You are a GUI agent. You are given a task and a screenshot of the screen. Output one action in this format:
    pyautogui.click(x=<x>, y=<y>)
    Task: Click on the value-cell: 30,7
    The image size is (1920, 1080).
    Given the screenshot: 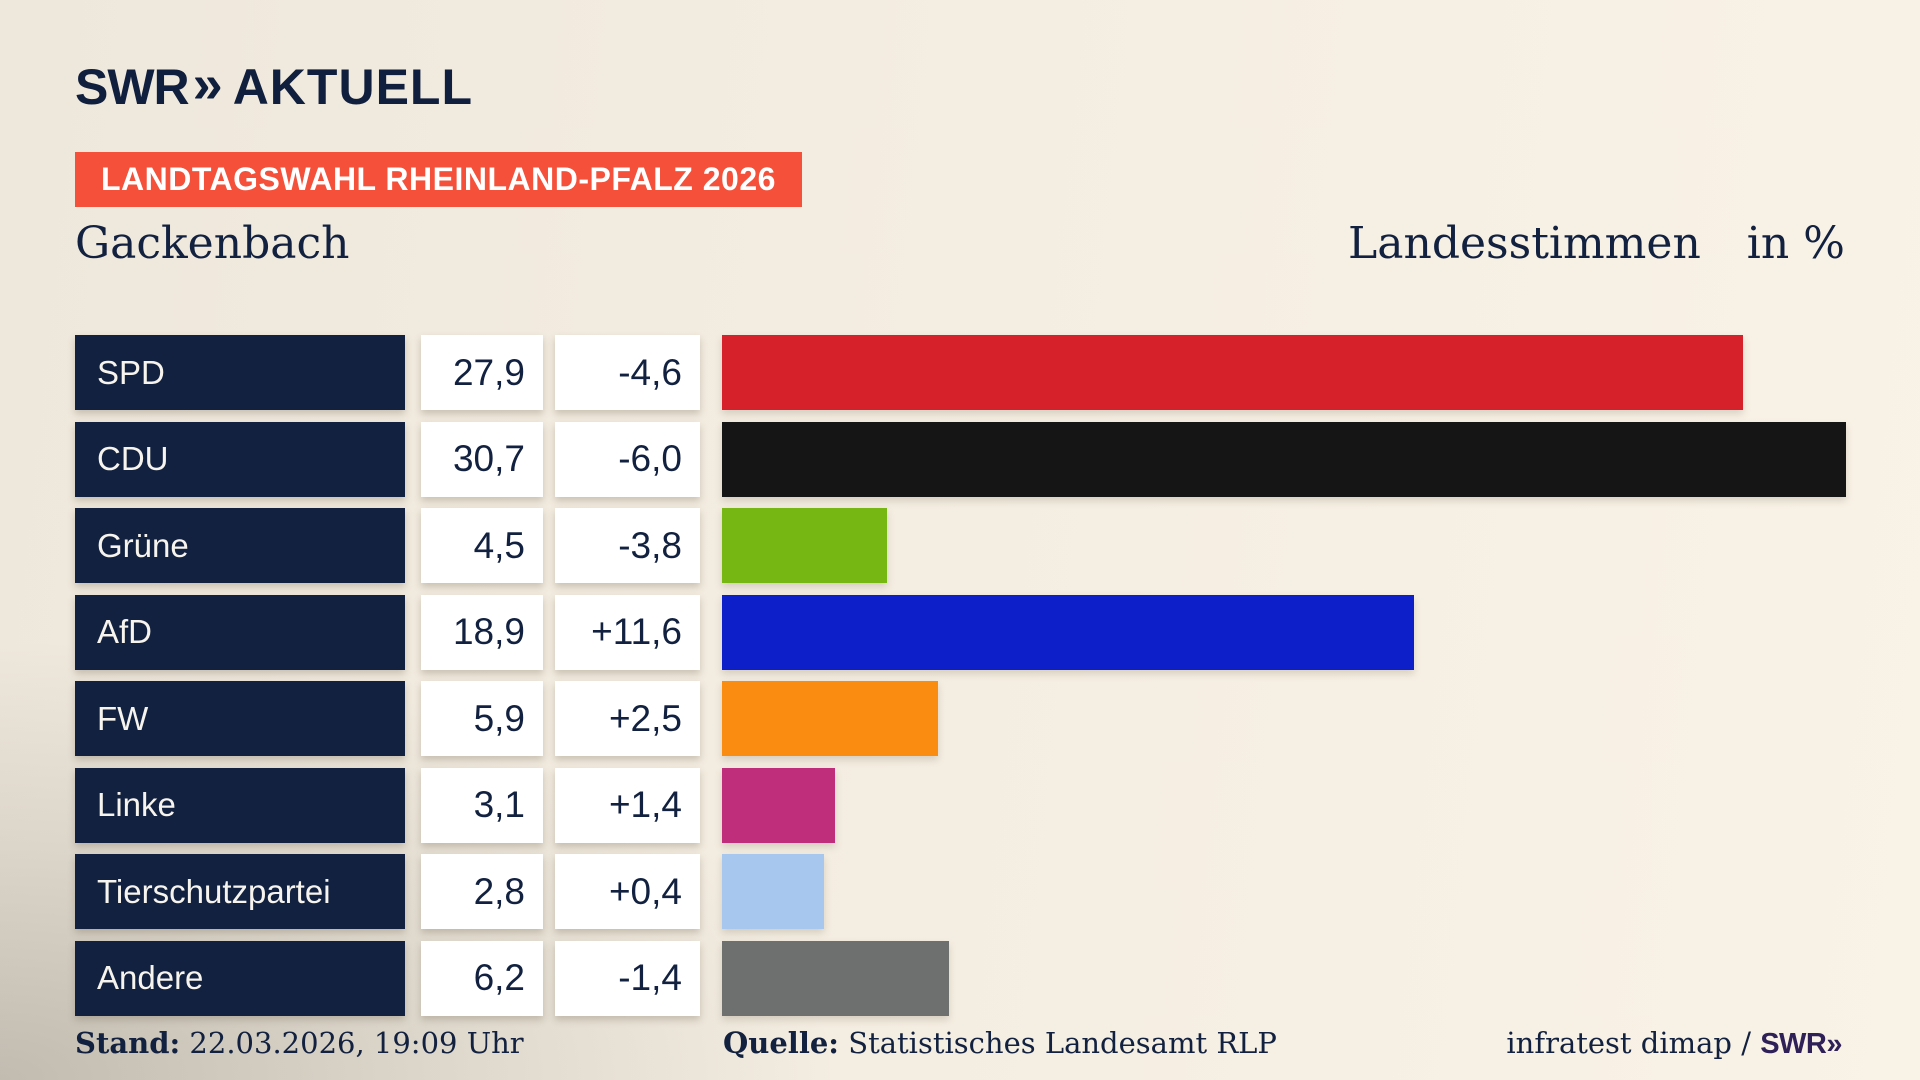 What is the action you would take?
    pyautogui.click(x=482, y=459)
    